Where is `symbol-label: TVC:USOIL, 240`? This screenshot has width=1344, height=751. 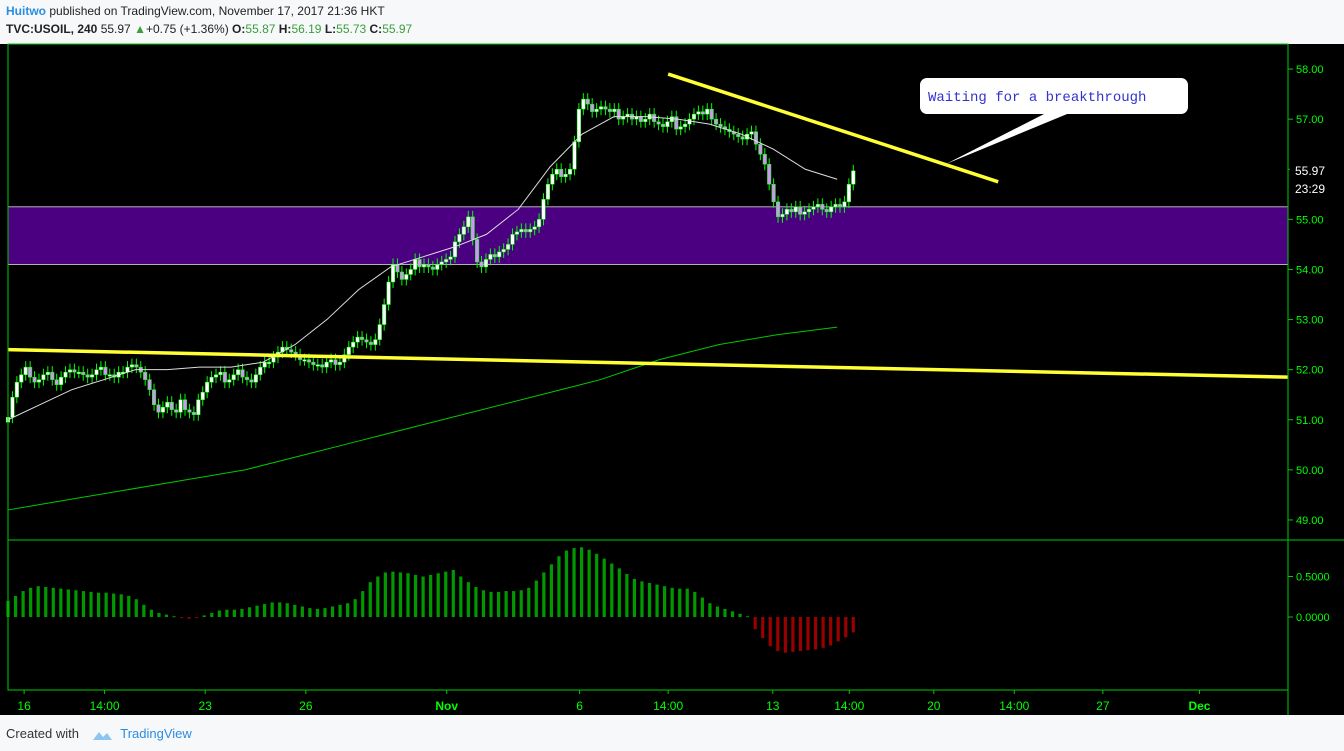
symbol-label: TVC:USOIL, 240 is located at coordinates (52, 29).